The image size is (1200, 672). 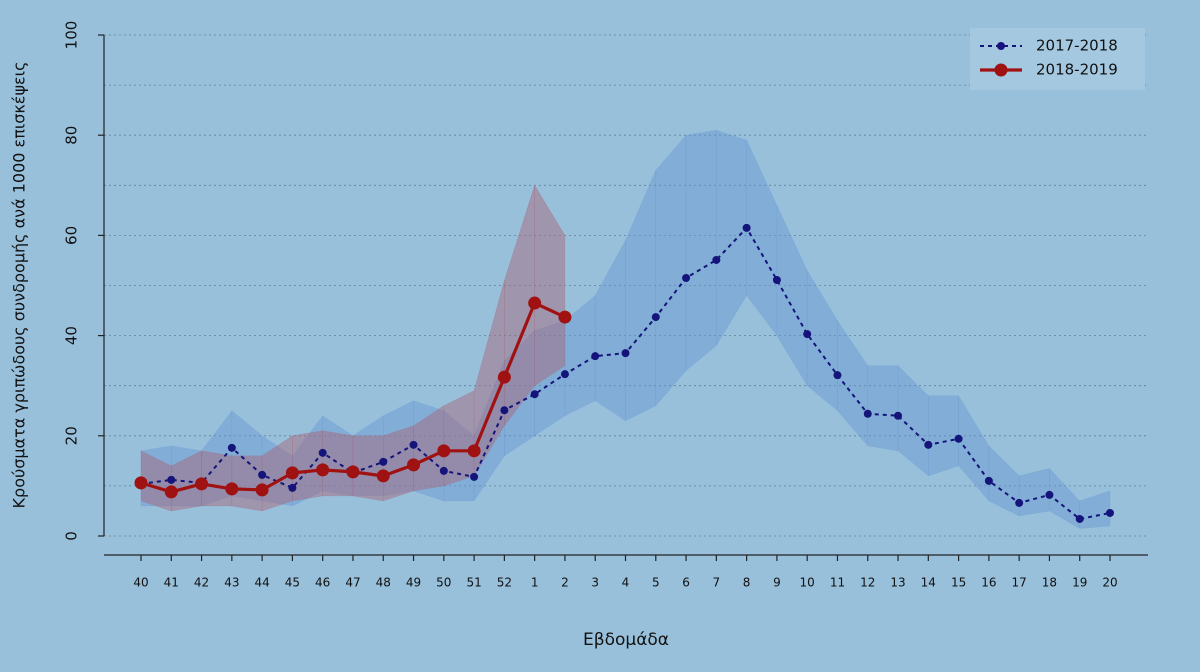 What do you see at coordinates (867, 583) in the screenshot?
I see `x-tick-label: 12` at bounding box center [867, 583].